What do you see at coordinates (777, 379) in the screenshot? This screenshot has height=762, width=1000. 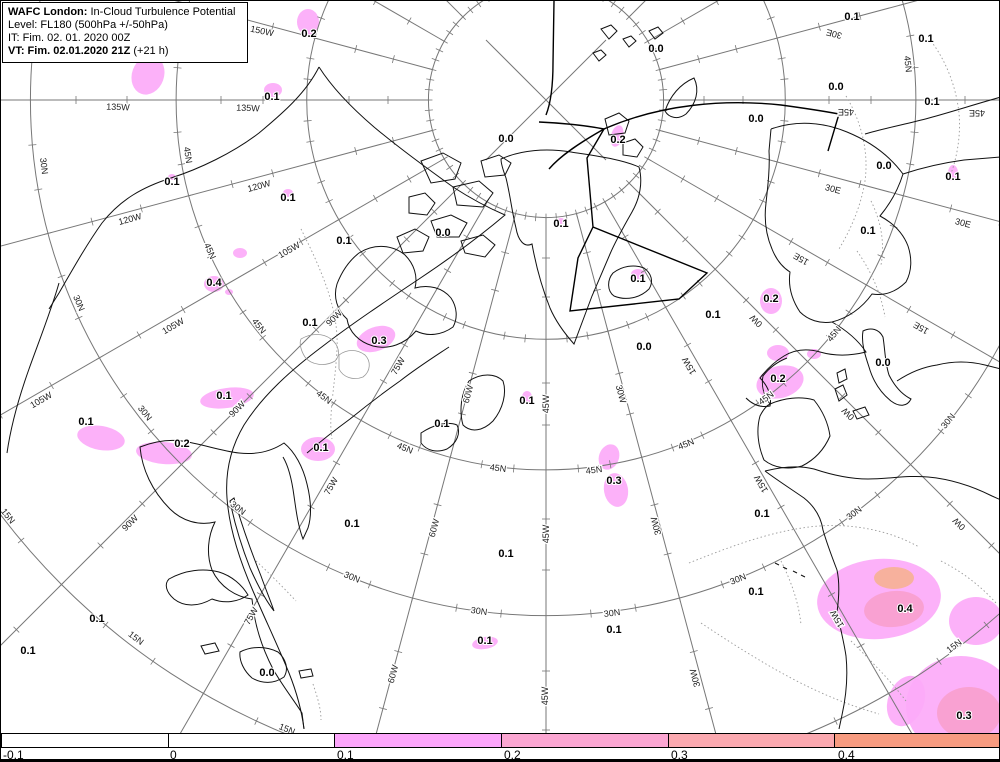 I see `turbulence-value-label: 0.2` at bounding box center [777, 379].